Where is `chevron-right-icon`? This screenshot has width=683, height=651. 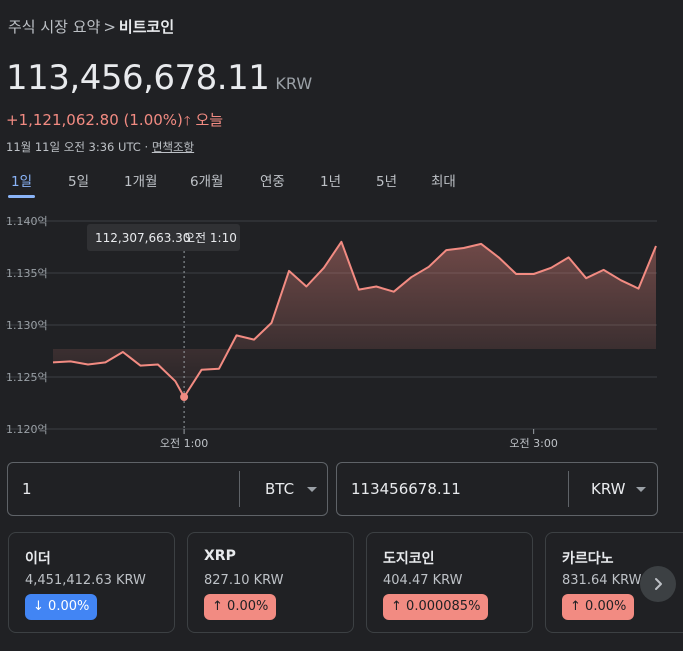
chevron-right-icon is located at coordinates (658, 584).